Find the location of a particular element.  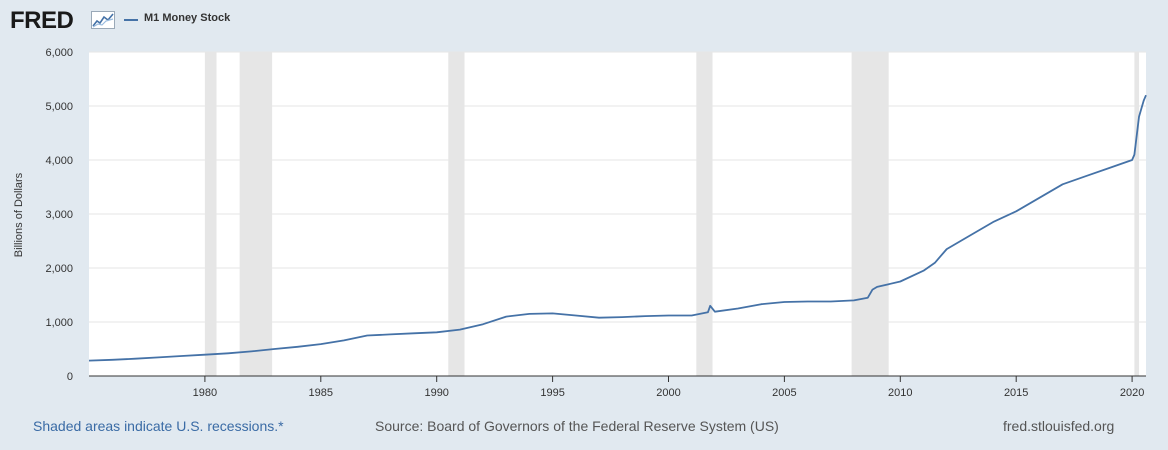

x-tick-label: 2020 is located at coordinates (1132, 393).